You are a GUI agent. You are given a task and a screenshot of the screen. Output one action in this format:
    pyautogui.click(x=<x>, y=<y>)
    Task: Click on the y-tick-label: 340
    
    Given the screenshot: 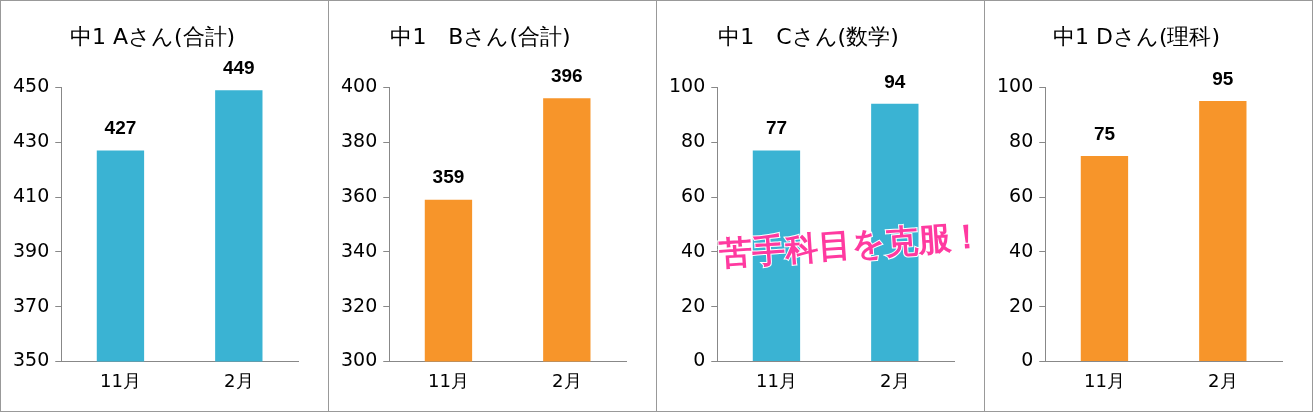 What is the action you would take?
    pyautogui.click(x=359, y=249)
    